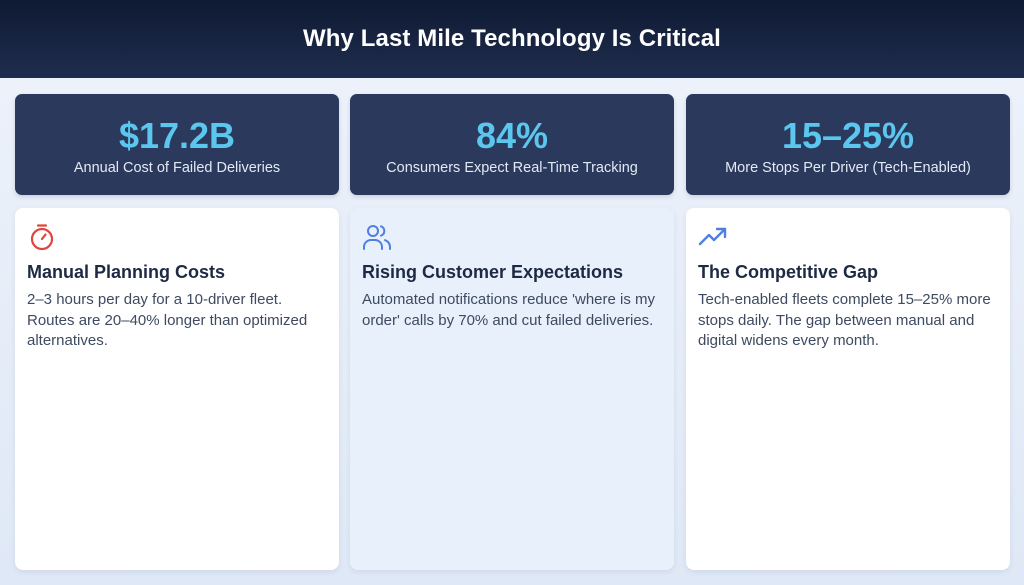  I want to click on card-title: The Competitive Gap, so click(788, 272).